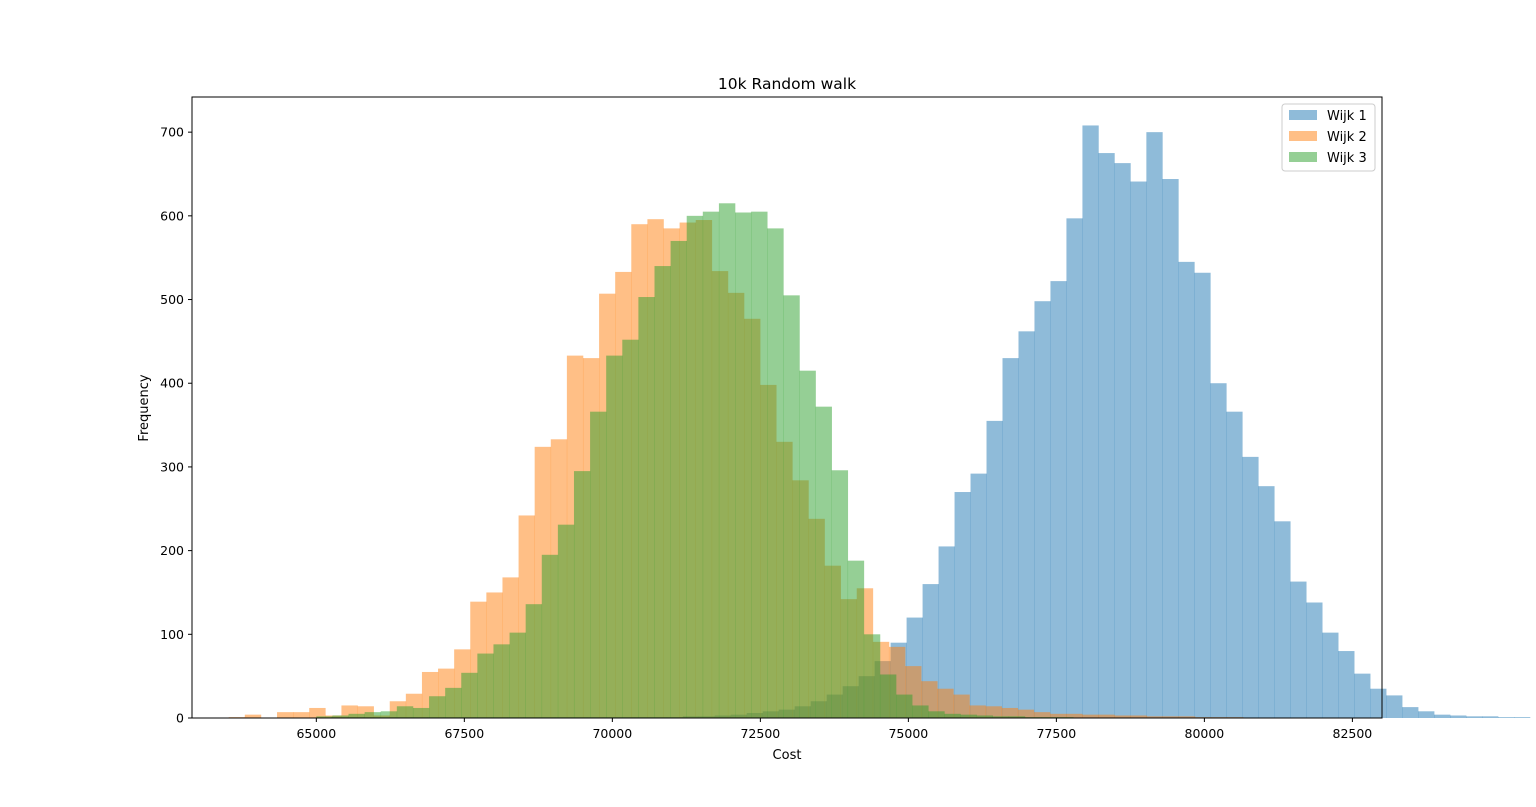  Describe the element at coordinates (172, 466) in the screenshot. I see `y-tick-label: 300` at that location.